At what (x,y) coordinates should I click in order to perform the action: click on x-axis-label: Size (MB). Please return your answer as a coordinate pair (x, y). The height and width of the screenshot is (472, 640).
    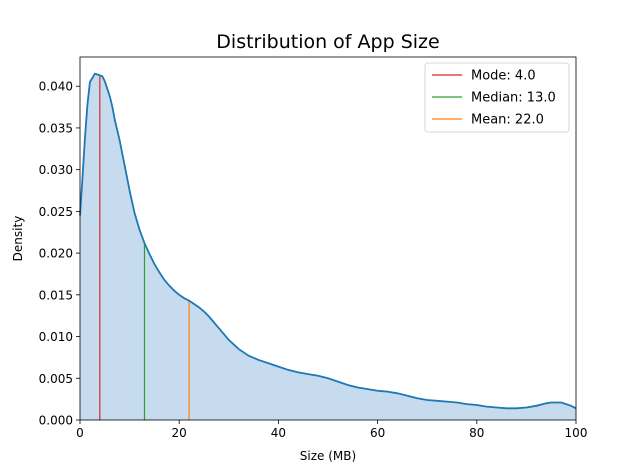
    Looking at the image, I should click on (328, 456).